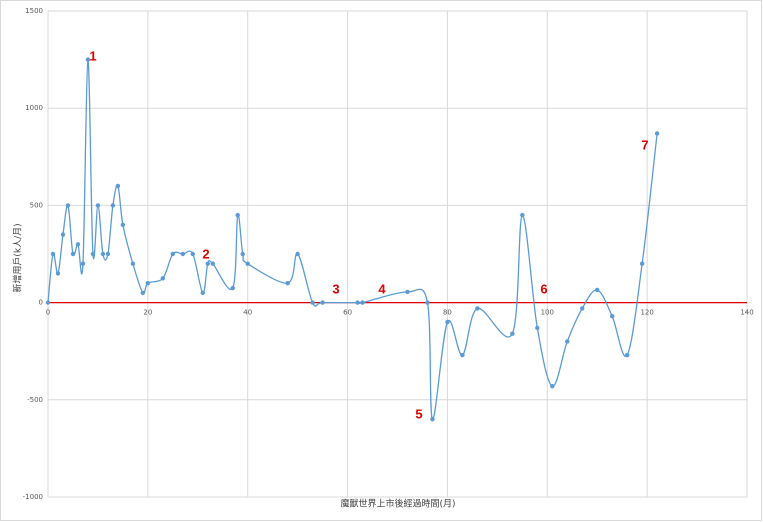 The image size is (763, 522). What do you see at coordinates (34, 11) in the screenshot?
I see `y-tick-label: 1500` at bounding box center [34, 11].